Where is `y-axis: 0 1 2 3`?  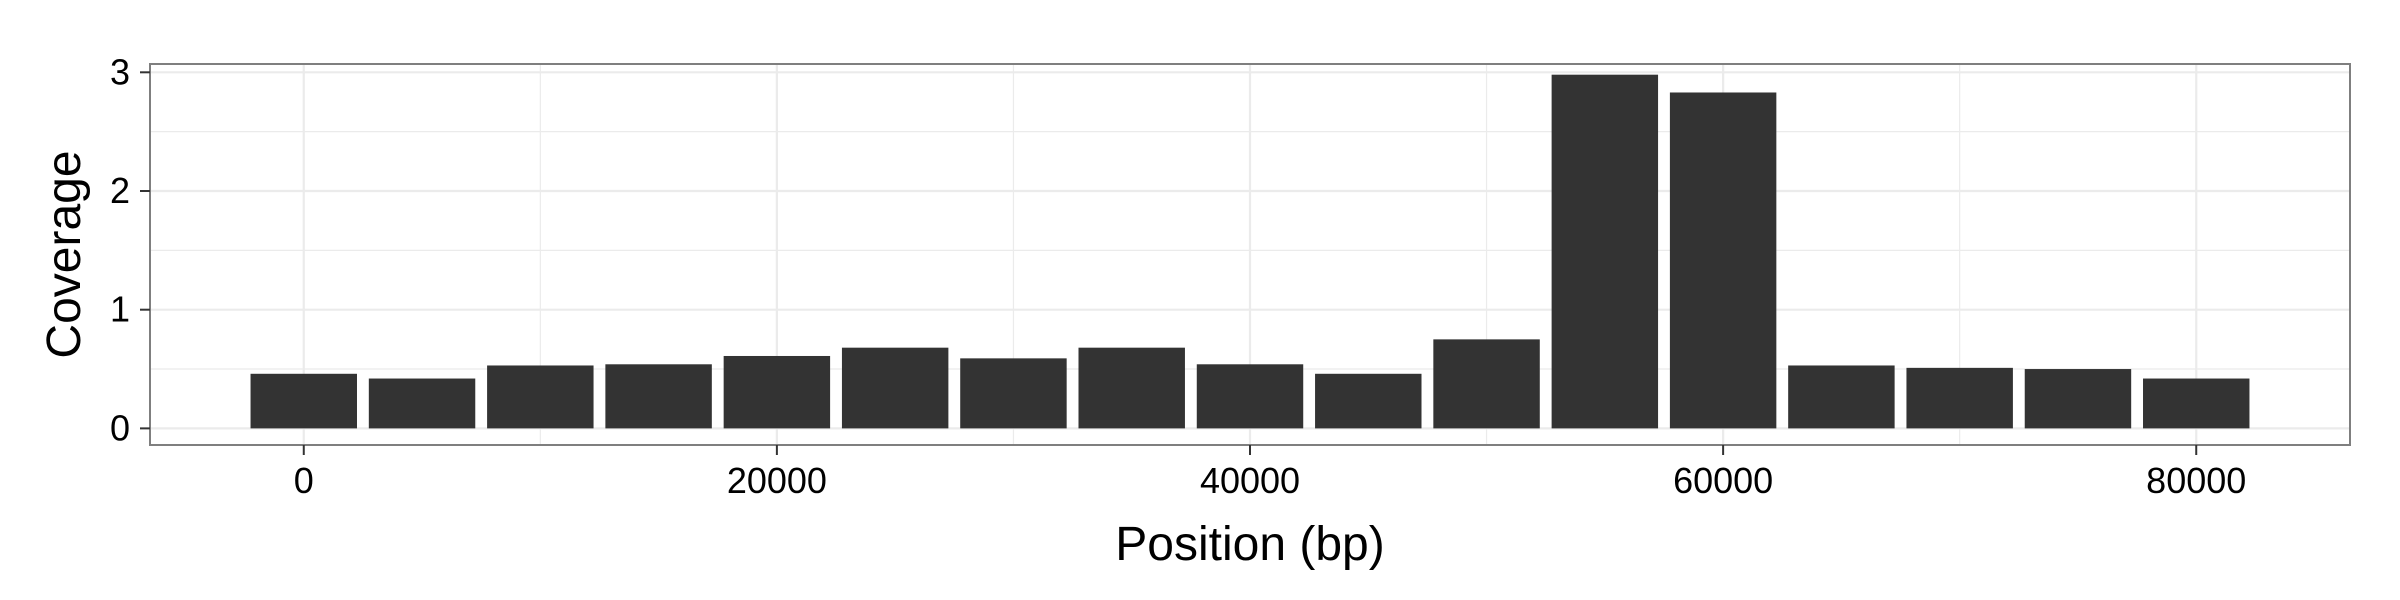 y-axis: 0 1 2 3 is located at coordinates (130, 249).